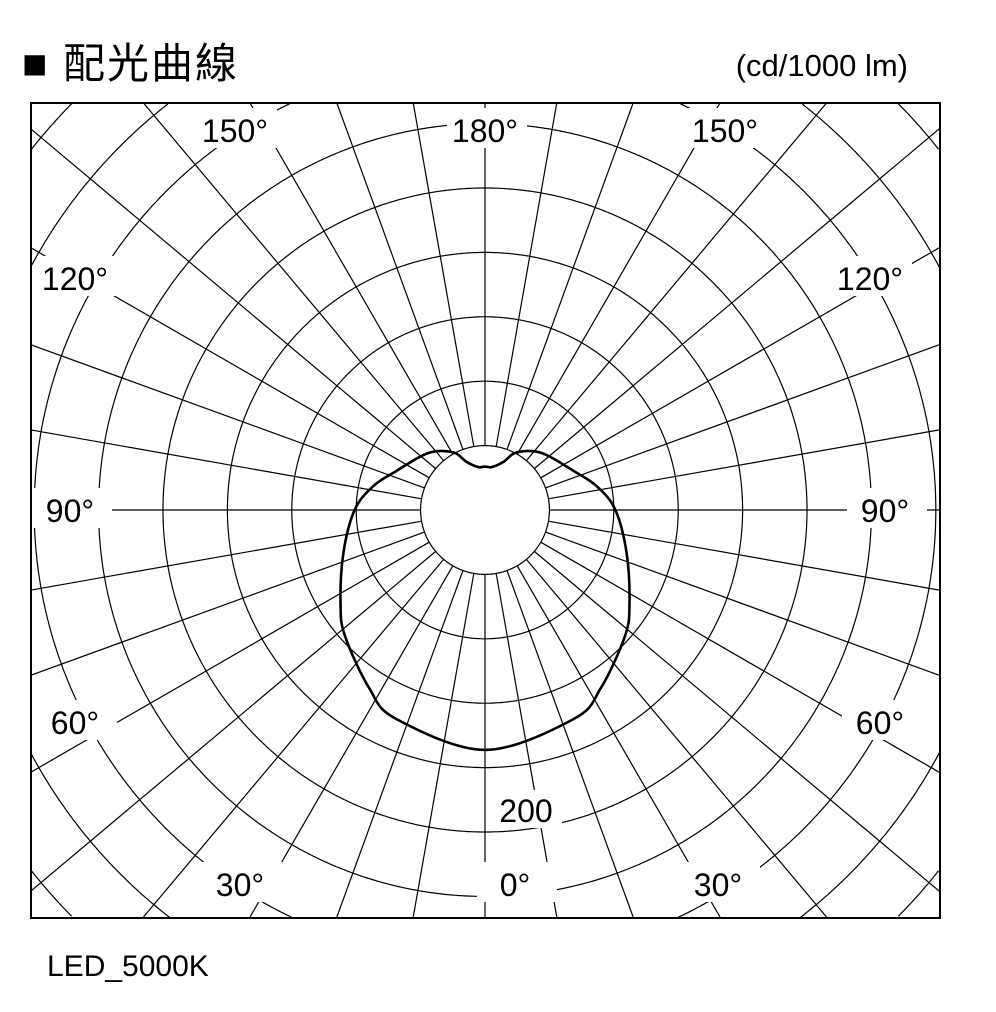 Image resolution: width=996 pixels, height=1012 pixels. I want to click on angle-label-180: 180°, so click(485, 131).